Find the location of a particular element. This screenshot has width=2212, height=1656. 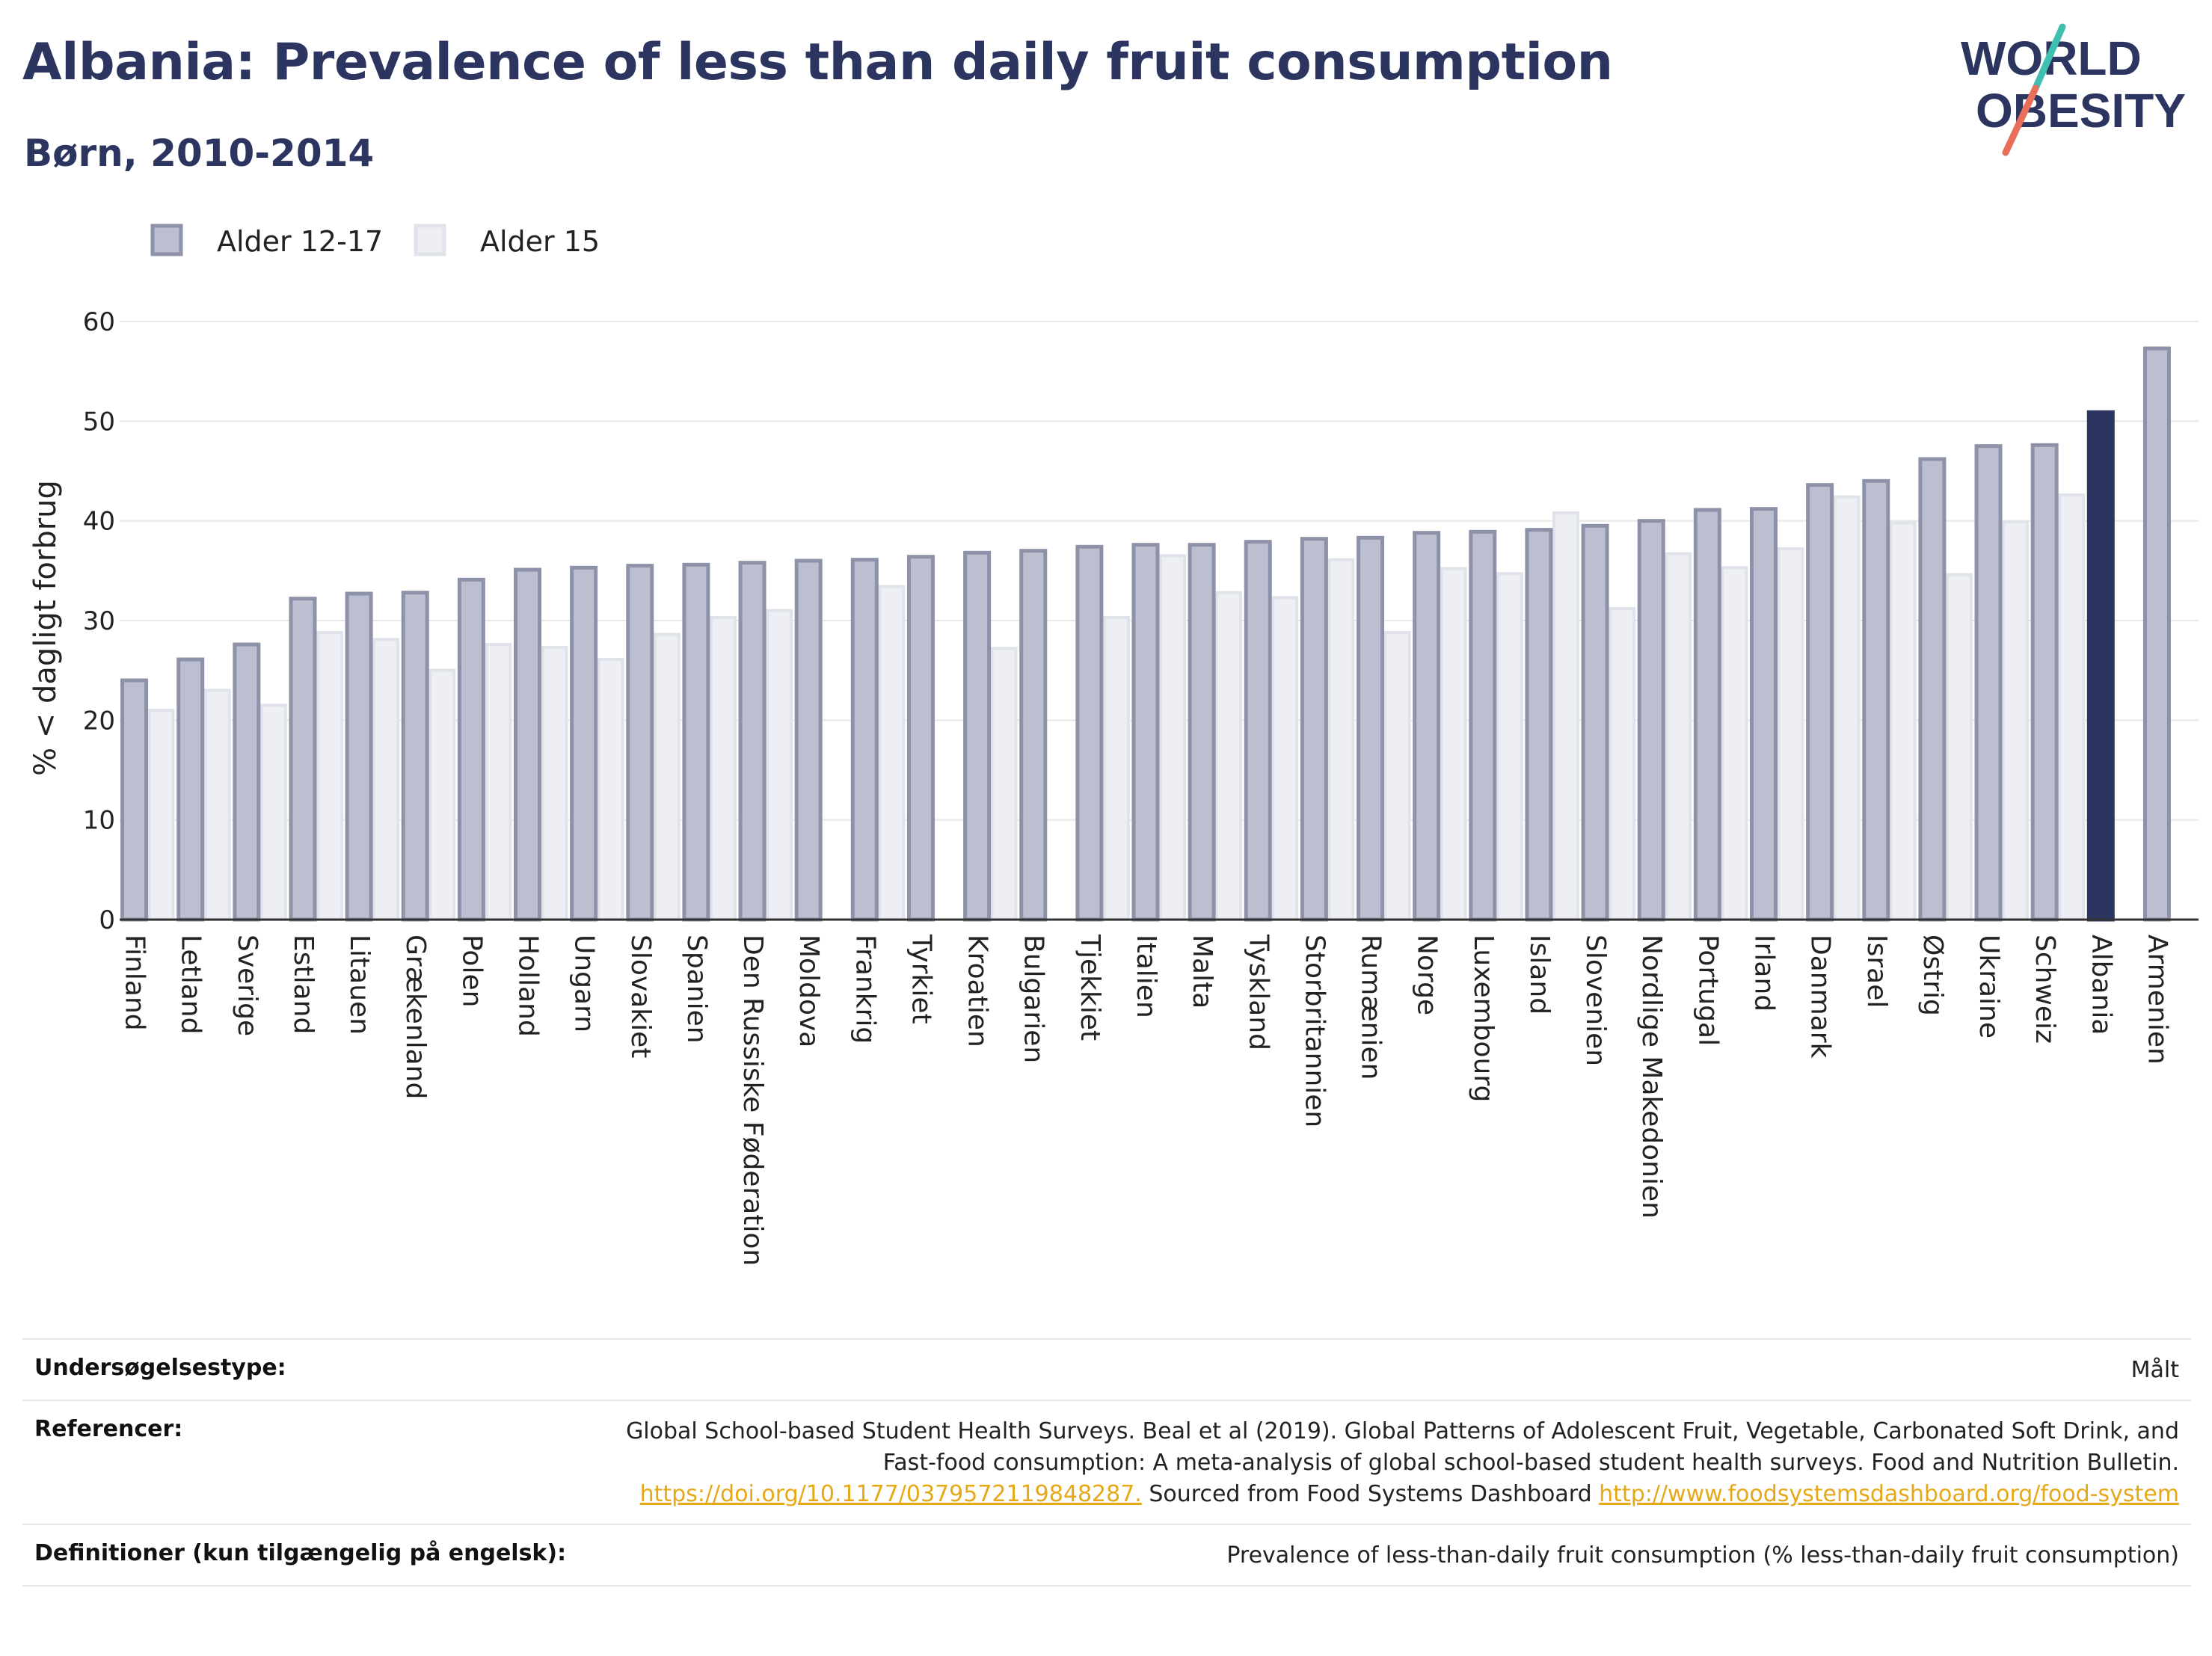

x-tick-label: Malta is located at coordinates (1202, 972).